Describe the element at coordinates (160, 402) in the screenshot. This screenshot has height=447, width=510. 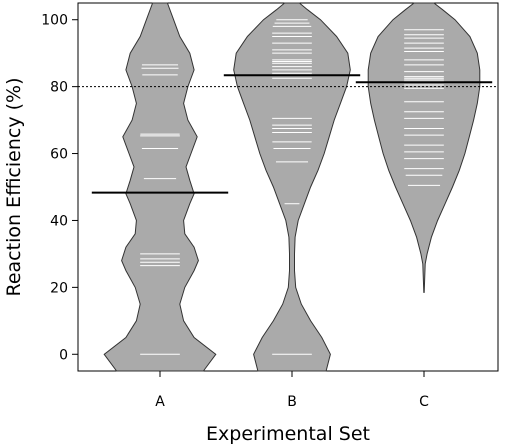
I see `x-tick-label: A` at that location.